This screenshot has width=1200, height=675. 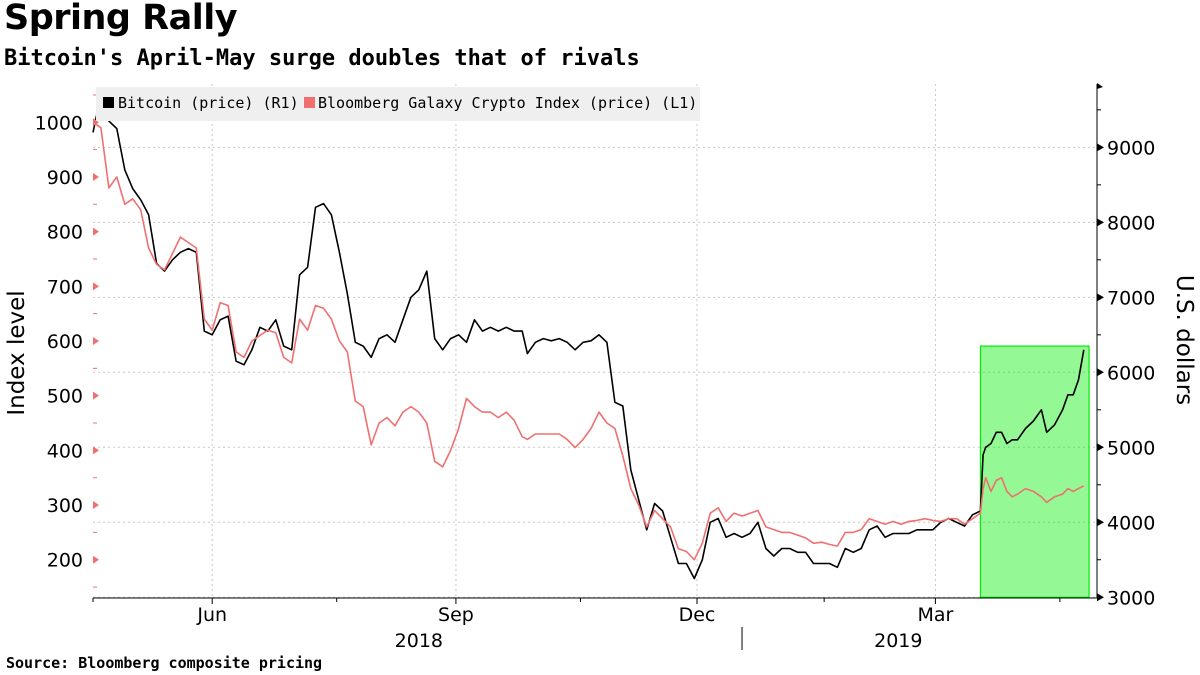 What do you see at coordinates (1131, 298) in the screenshot?
I see `right-tick-label: 7000` at bounding box center [1131, 298].